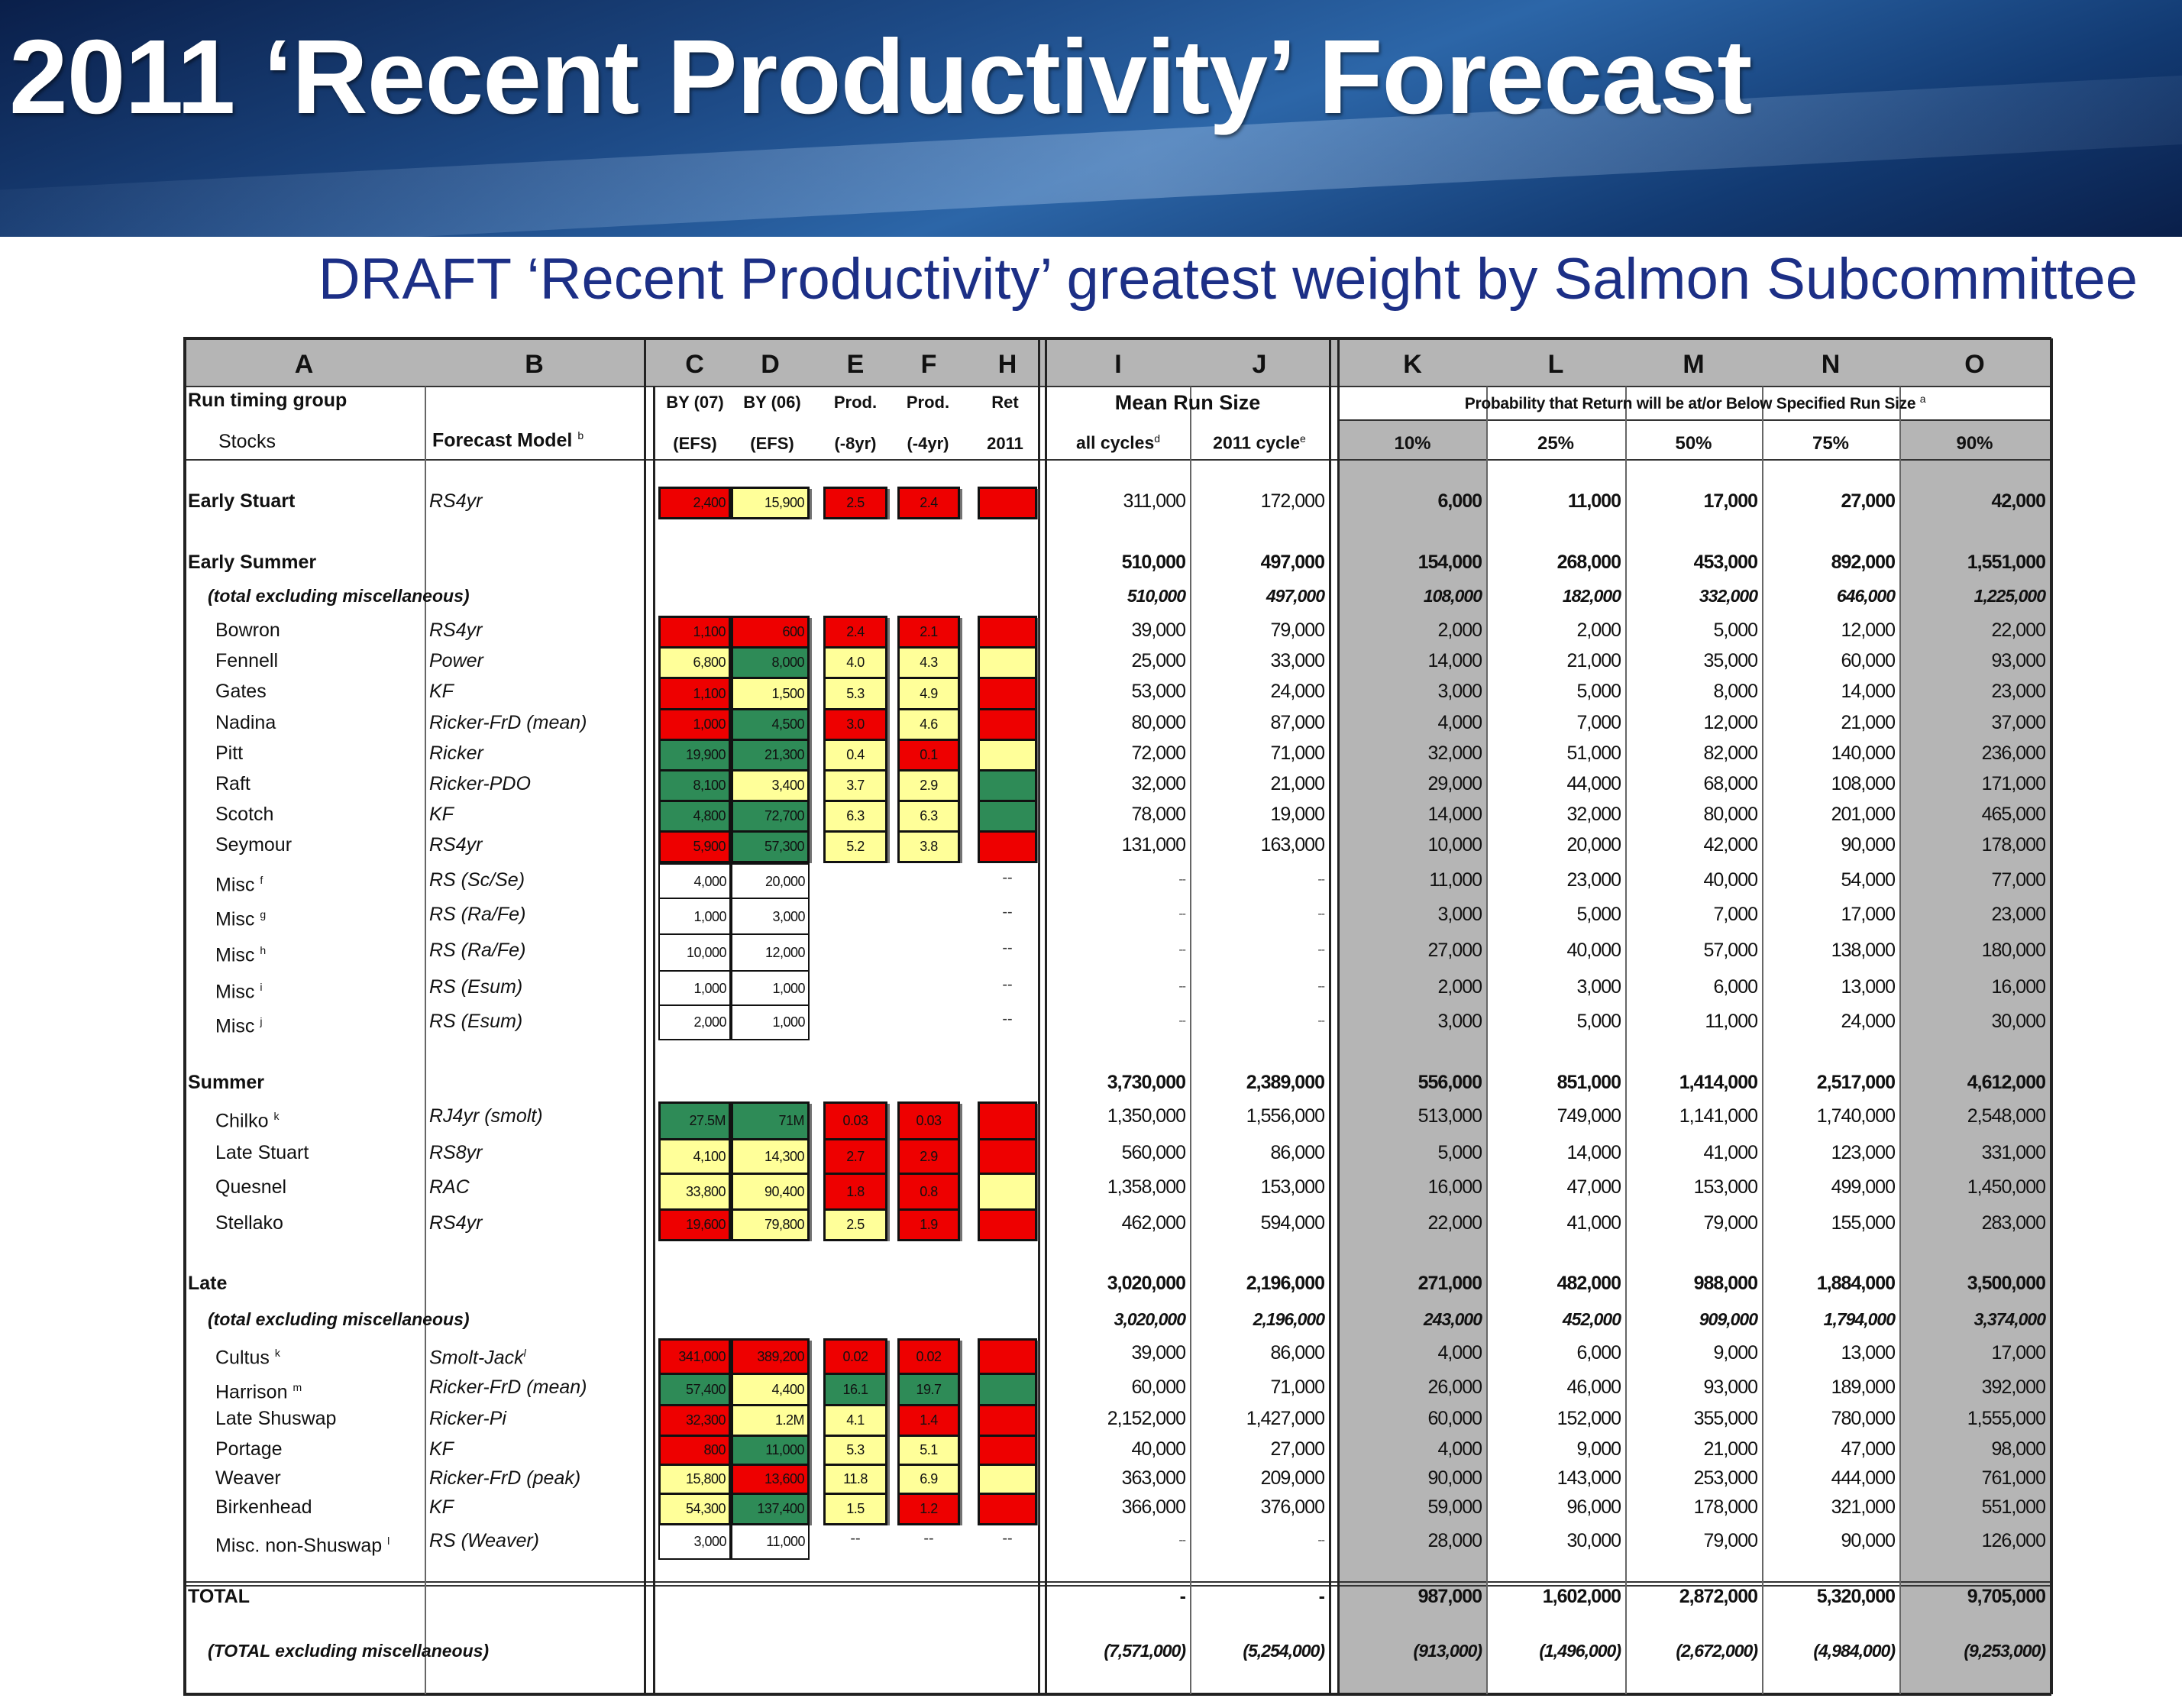 Image resolution: width=2182 pixels, height=1708 pixels. I want to click on indicator-value: 6,800, so click(709, 662).